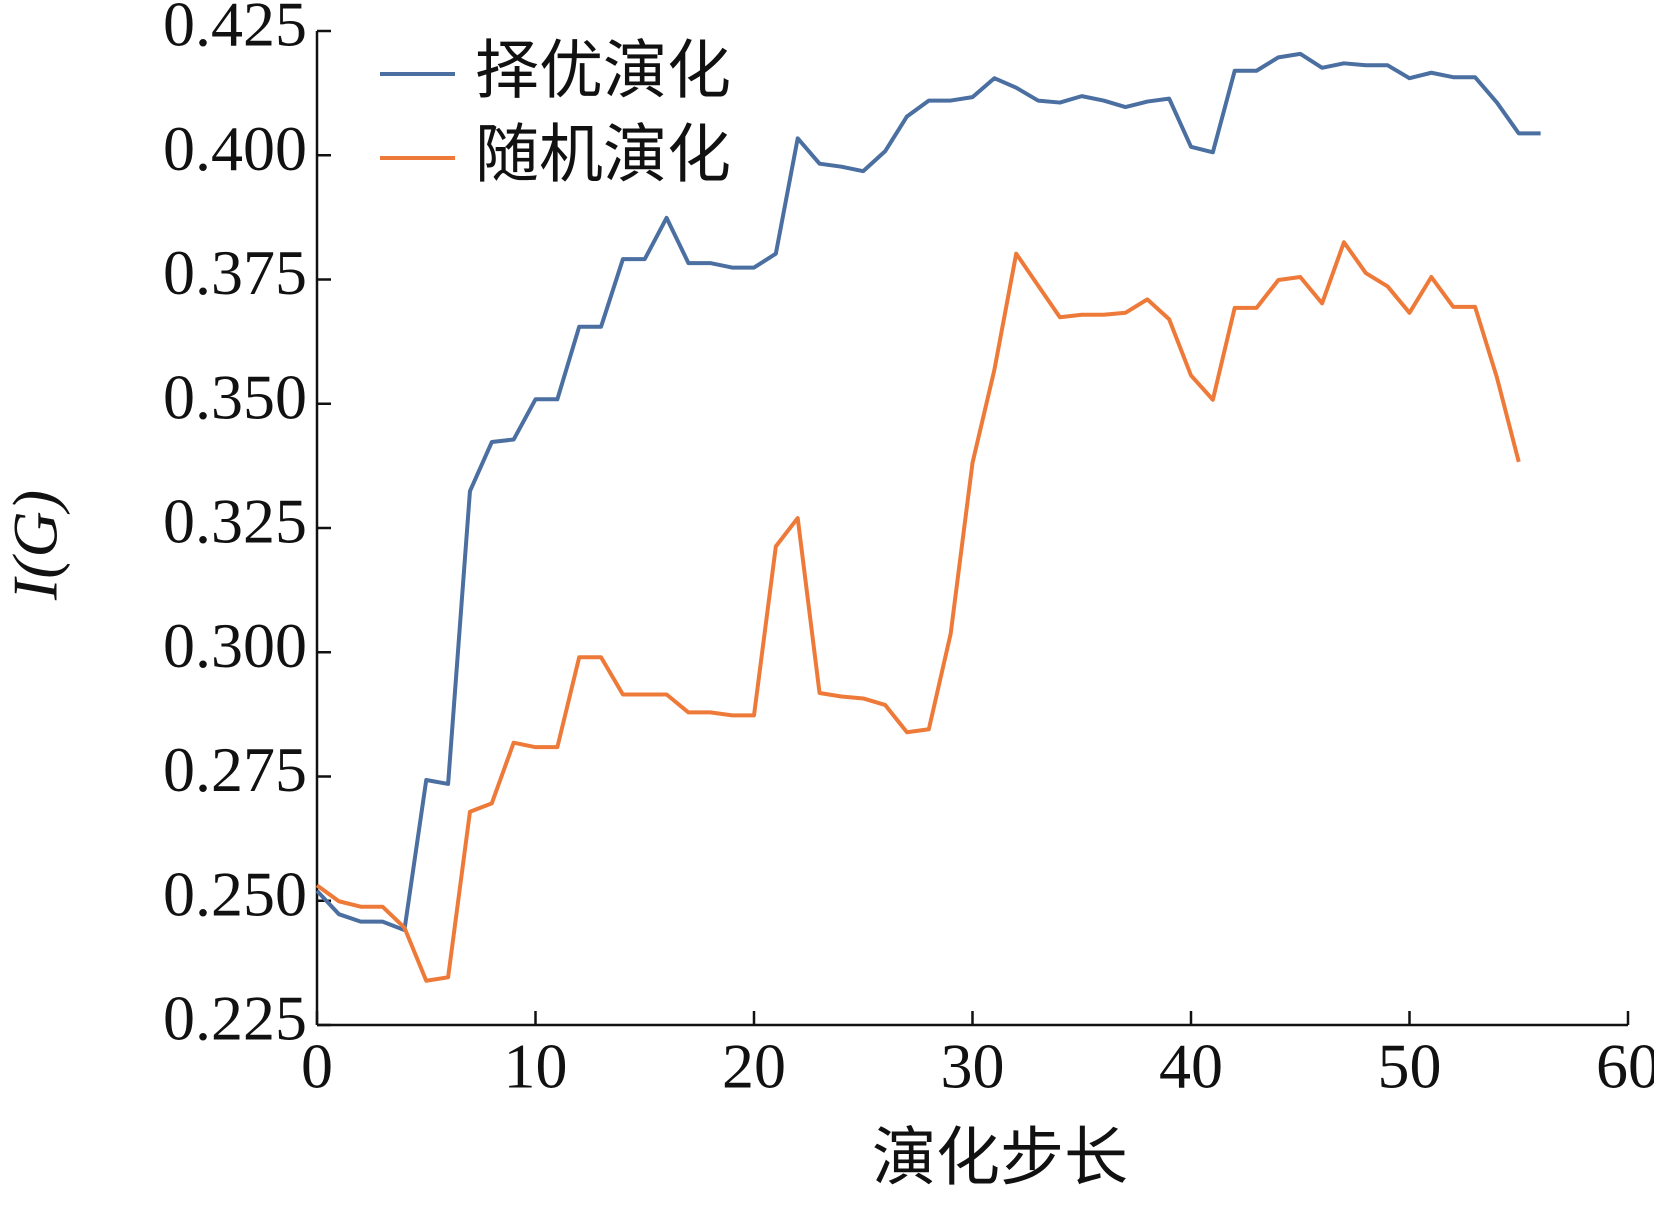  Describe the element at coordinates (235, 1018) in the screenshot. I see `y-tick-label: 0.225` at that location.